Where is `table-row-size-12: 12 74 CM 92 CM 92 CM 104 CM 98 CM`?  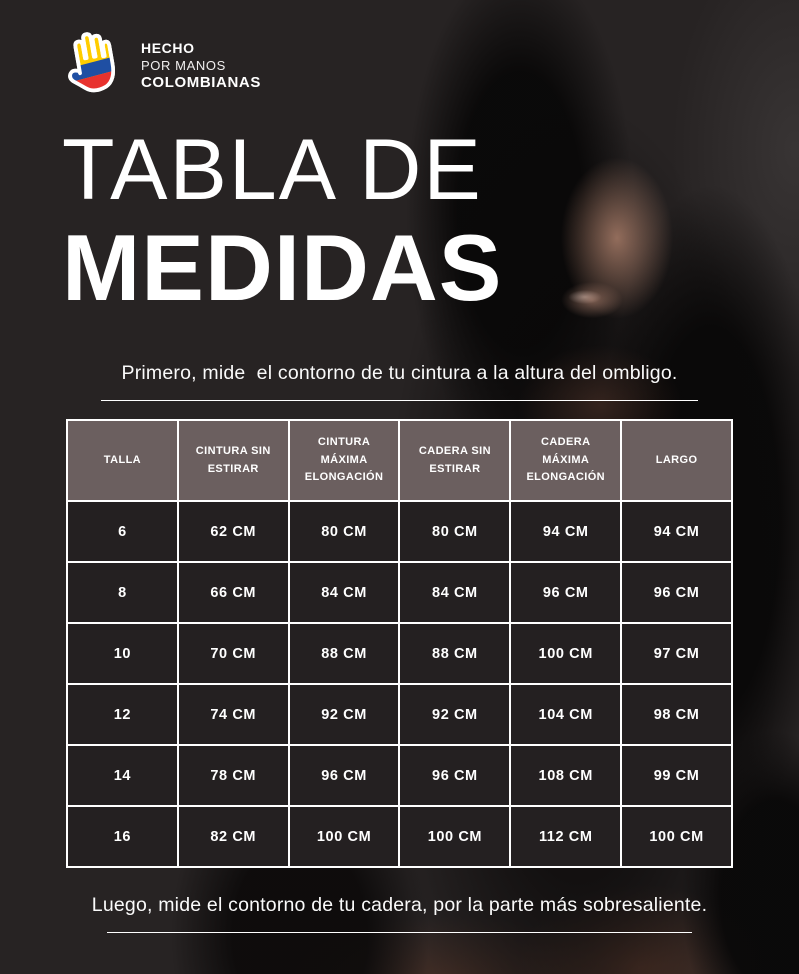
table-row-size-12: 12 74 CM 92 CM 92 CM 104 CM 98 CM is located at coordinates (399, 714).